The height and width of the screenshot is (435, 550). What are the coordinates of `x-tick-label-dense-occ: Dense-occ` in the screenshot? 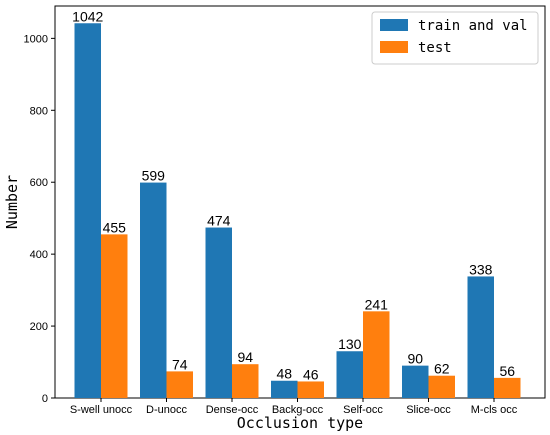 It's located at (232, 410).